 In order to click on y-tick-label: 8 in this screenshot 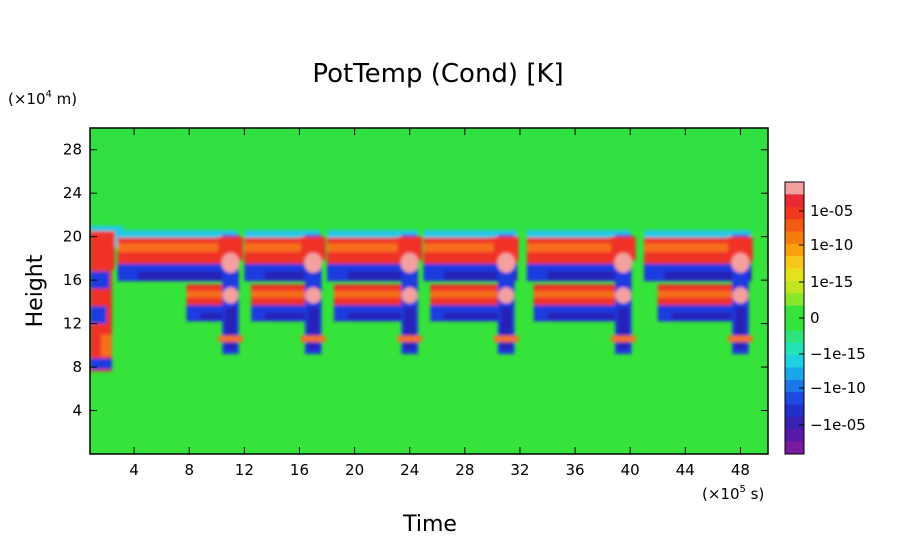, I will do `click(77, 367)`.